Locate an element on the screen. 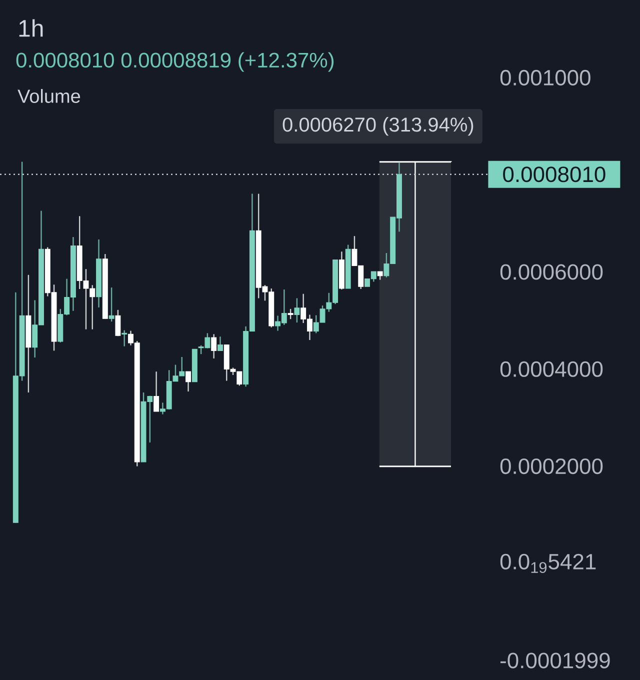 Image resolution: width=640 pixels, height=680 pixels. text: 1h is located at coordinates (31, 28).